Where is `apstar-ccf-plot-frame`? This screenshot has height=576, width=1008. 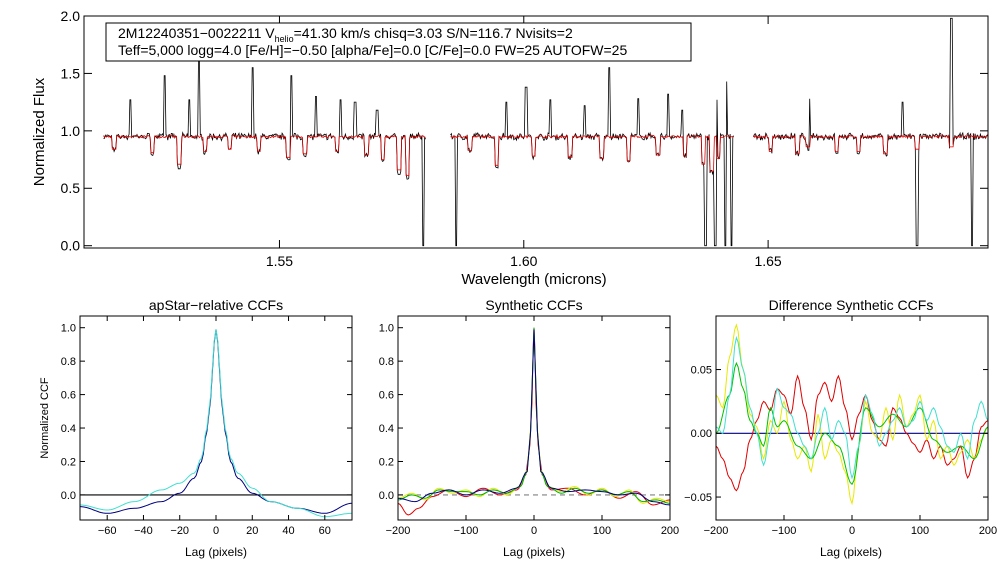
apstar-ccf-plot-frame is located at coordinates (216, 418).